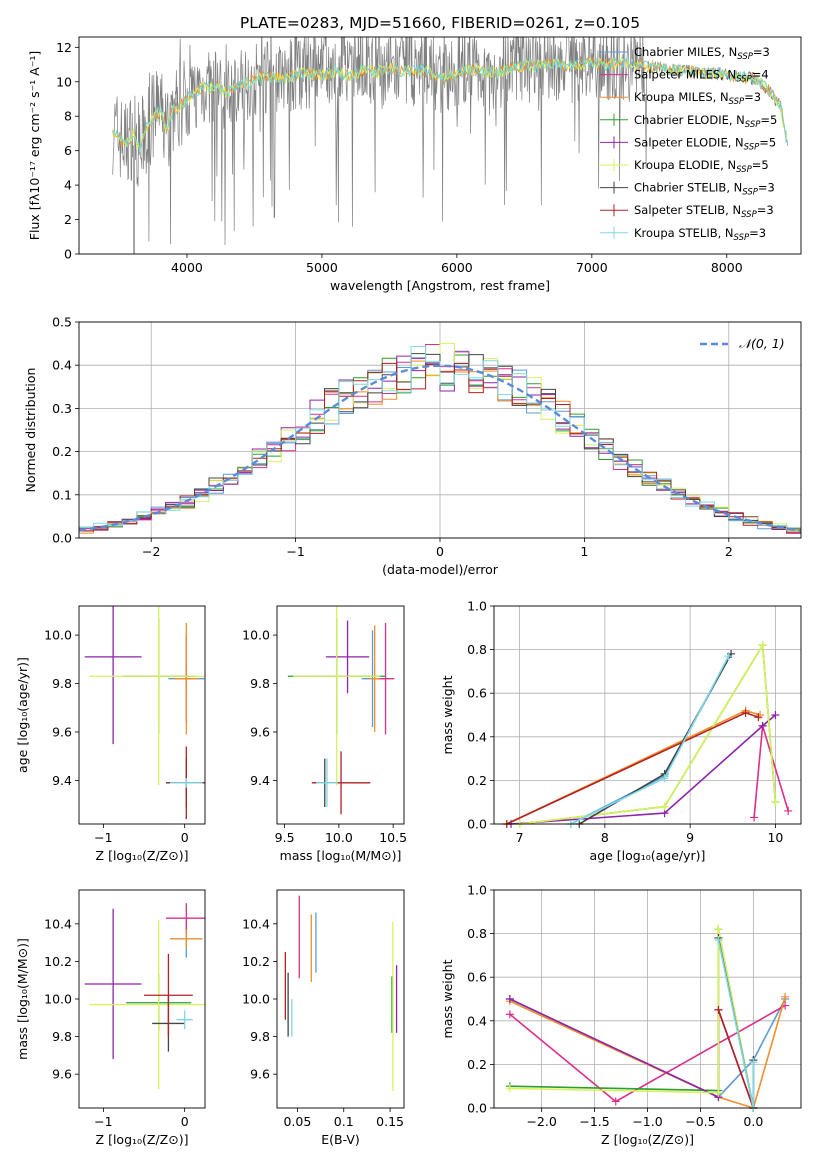  What do you see at coordinates (681, 97) in the screenshot?
I see `legend-entry-name: Kroupa MILES, N` at bounding box center [681, 97].